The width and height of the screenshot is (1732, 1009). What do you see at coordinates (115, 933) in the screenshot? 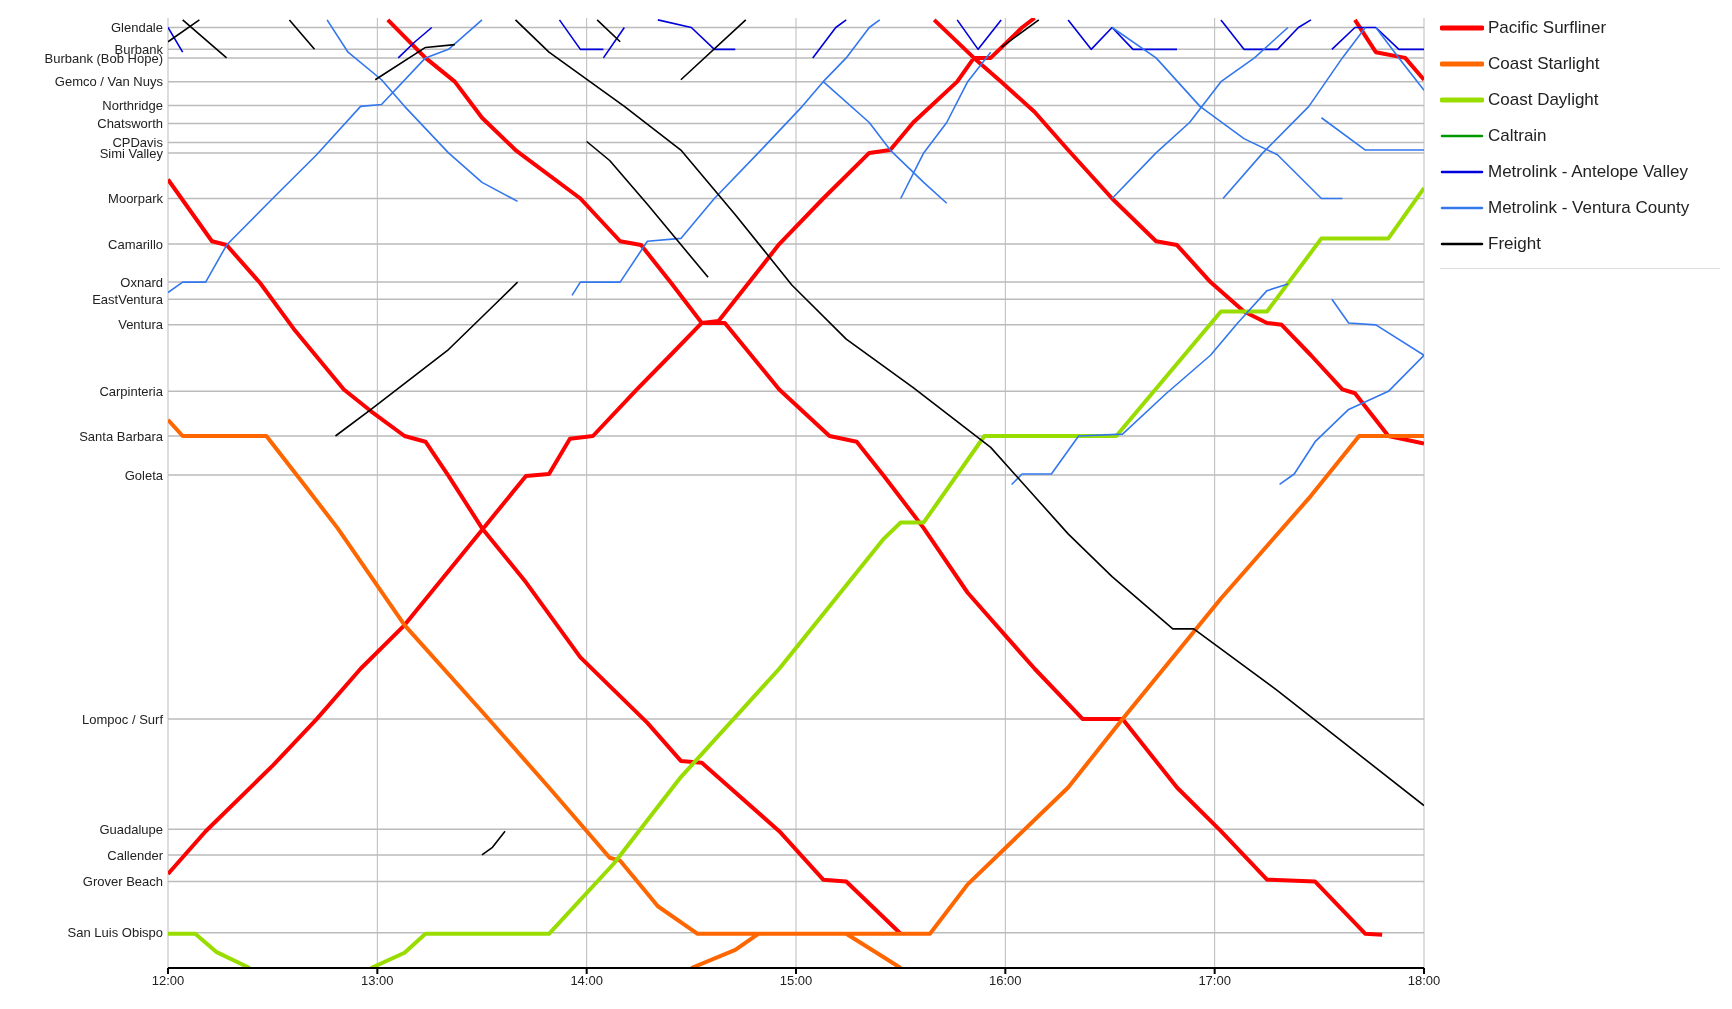
I see `ref-line-label: San Luis Obispo` at bounding box center [115, 933].